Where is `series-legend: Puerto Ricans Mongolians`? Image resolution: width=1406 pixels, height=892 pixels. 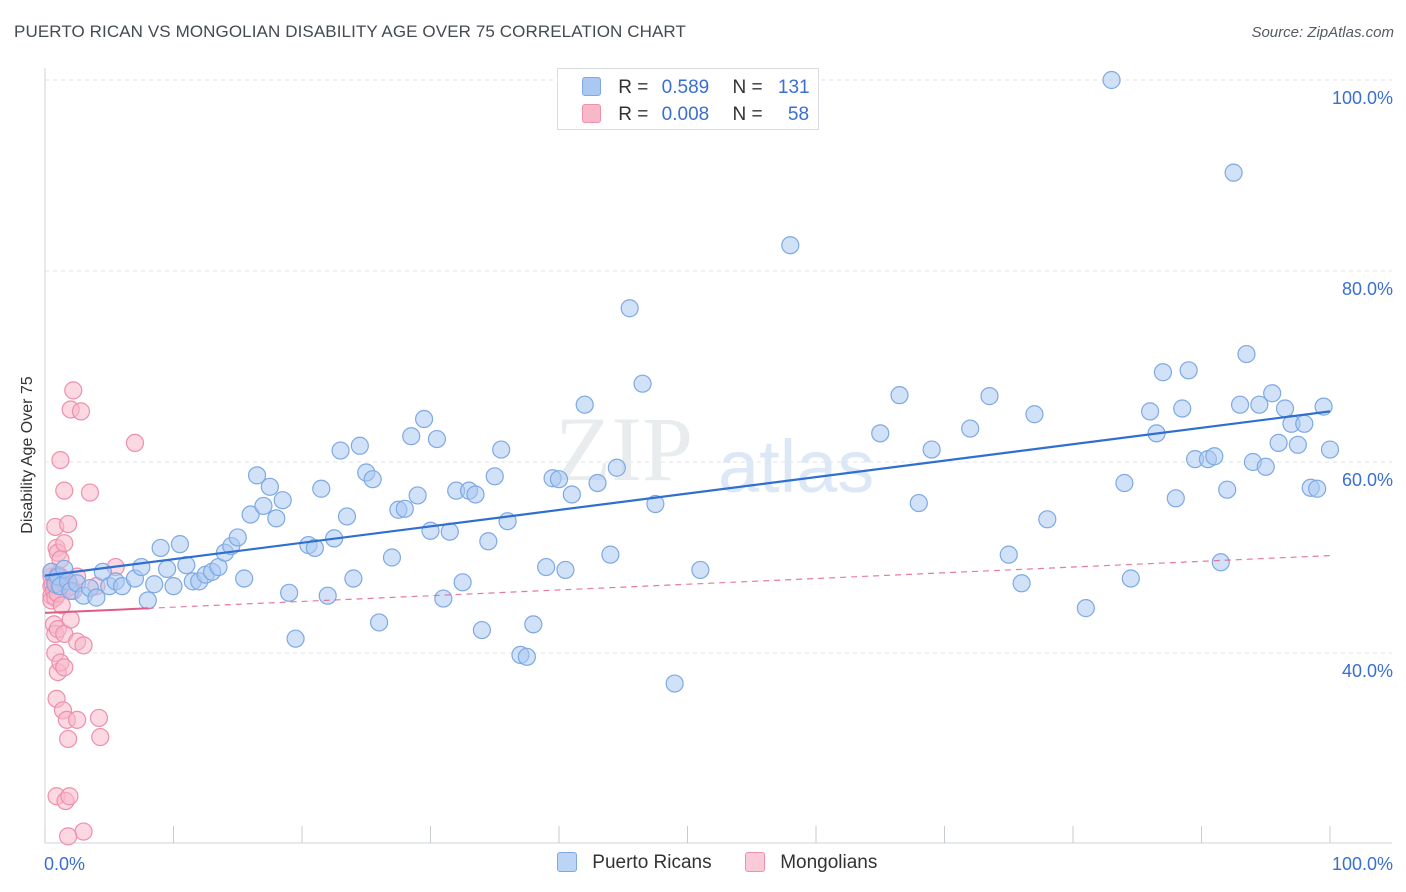 series-legend: Puerto Ricans Mongolians is located at coordinates (731, 863).